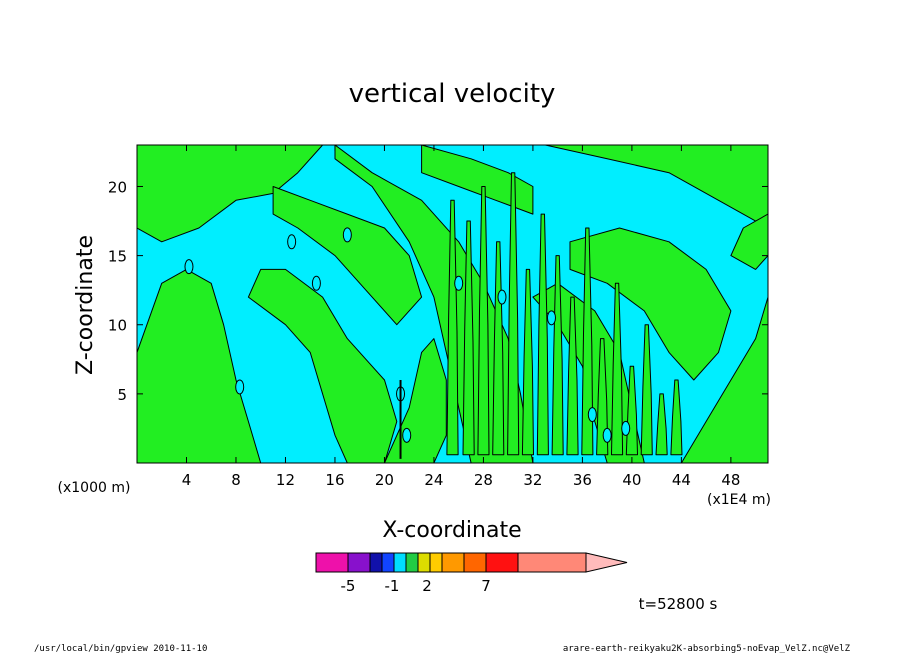  What do you see at coordinates (631, 480) in the screenshot?
I see `x-tick-label: 40` at bounding box center [631, 480].